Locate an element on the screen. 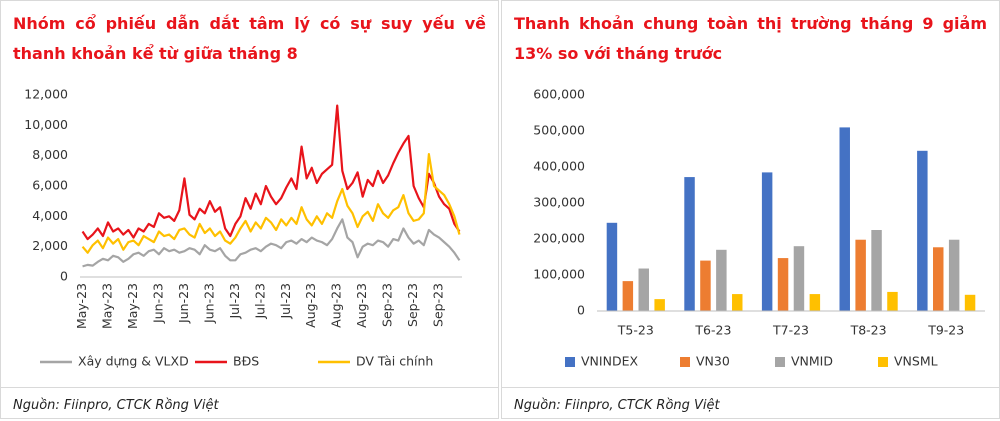 This screenshot has width=1000, height=421. y-tick-label: 300,000 is located at coordinates (559, 202).